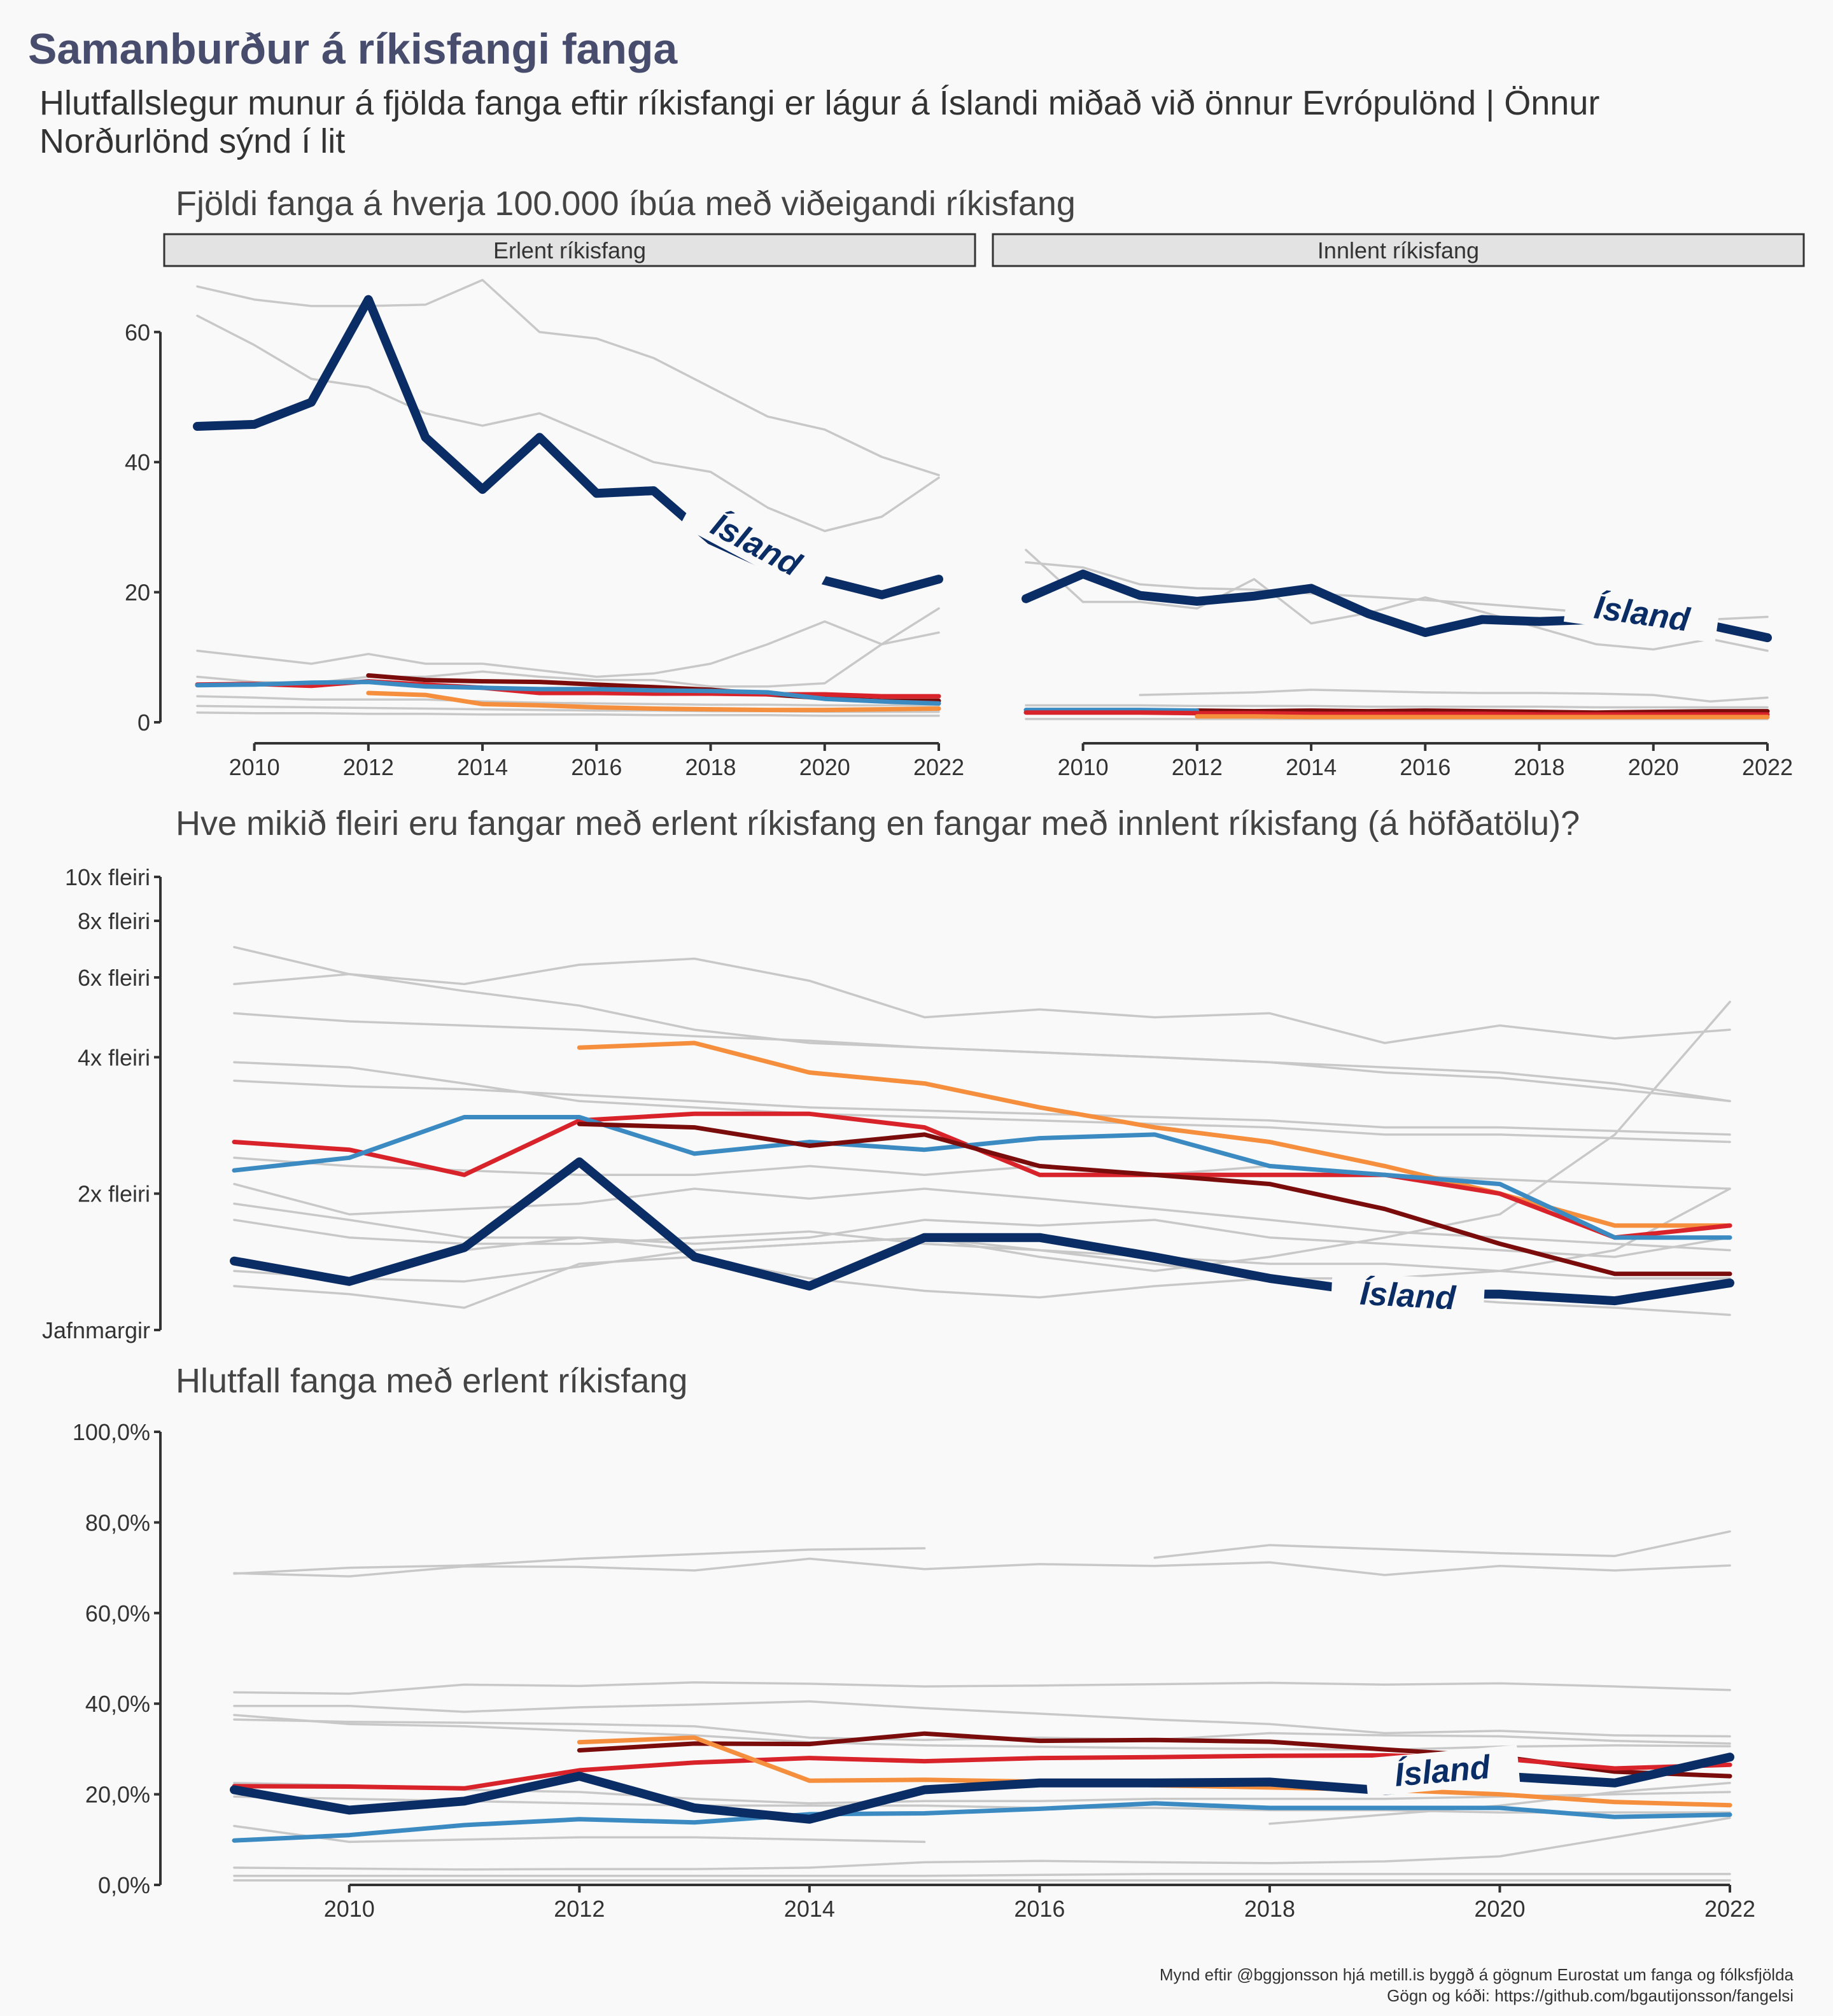 The image size is (1833, 2016). I want to click on chart-subtitle-line2: Norðurlönd sýnd í lit, so click(192, 141).